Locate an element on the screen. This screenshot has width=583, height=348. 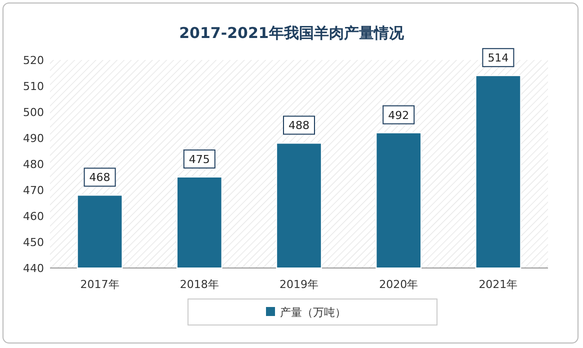
data-label: 492 is located at coordinates (399, 115).